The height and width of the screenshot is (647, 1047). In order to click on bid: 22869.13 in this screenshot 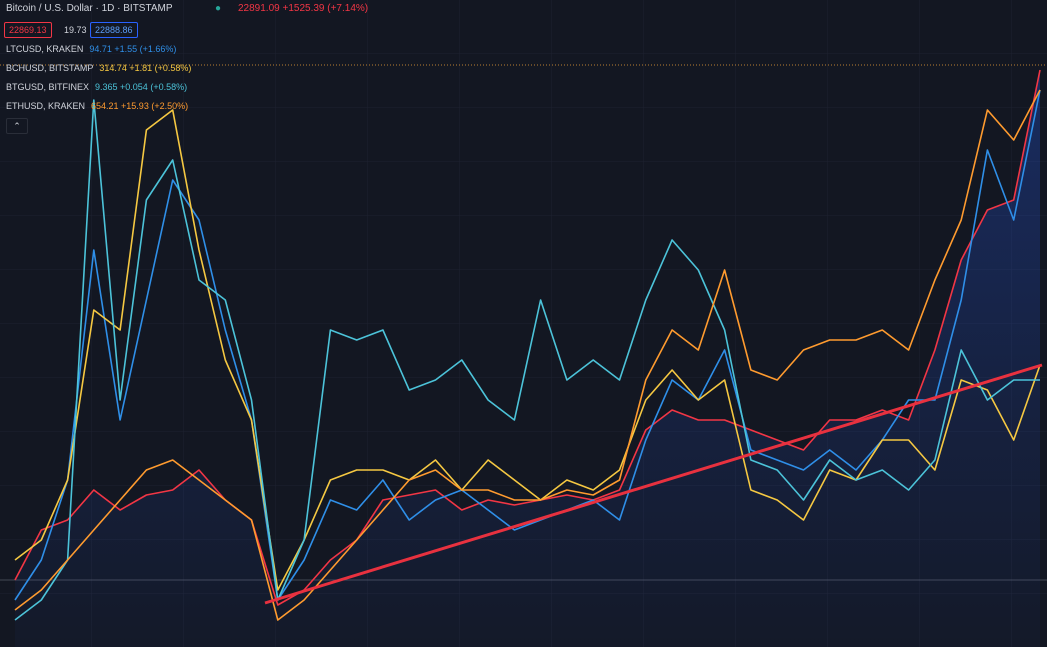, I will do `click(28, 30)`.